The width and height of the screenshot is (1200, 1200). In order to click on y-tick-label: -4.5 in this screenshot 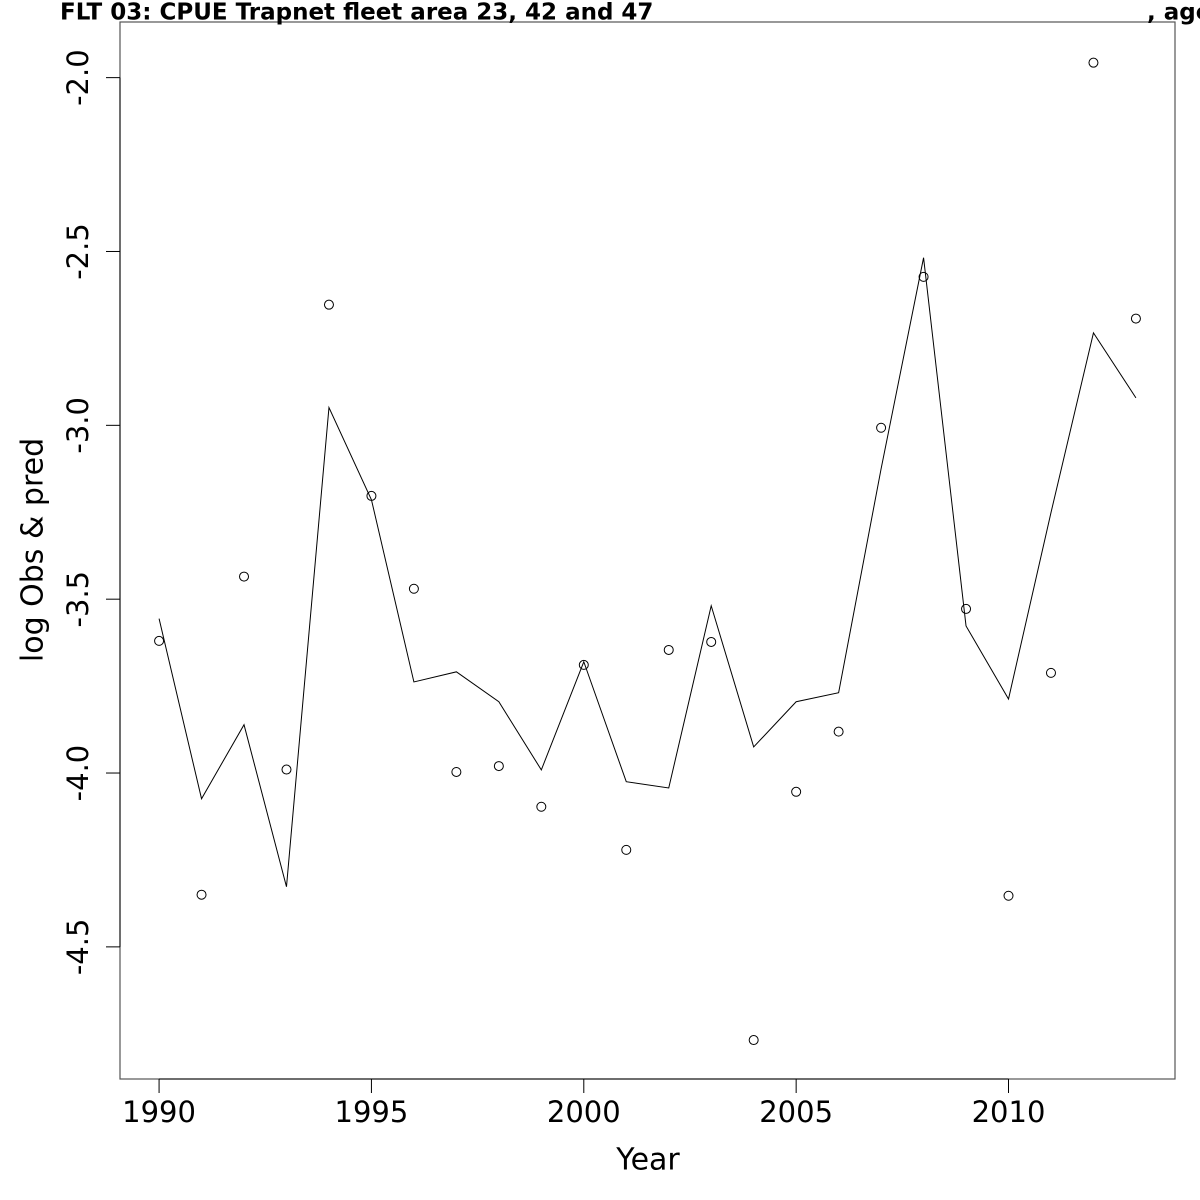, I will do `click(78, 947)`.